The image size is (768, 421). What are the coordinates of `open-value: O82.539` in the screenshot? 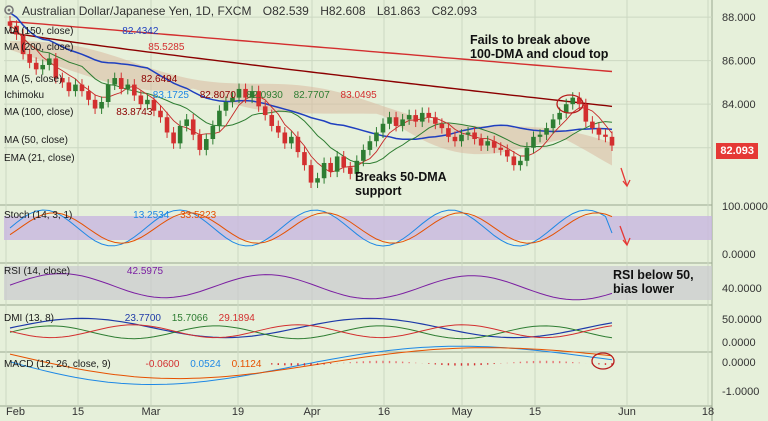 It's located at (285, 11).